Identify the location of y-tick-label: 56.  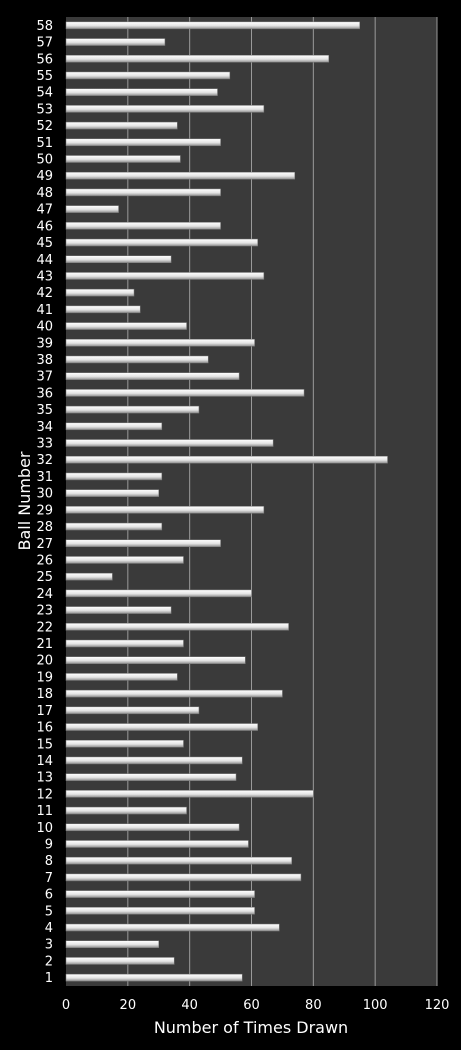
(44, 59).